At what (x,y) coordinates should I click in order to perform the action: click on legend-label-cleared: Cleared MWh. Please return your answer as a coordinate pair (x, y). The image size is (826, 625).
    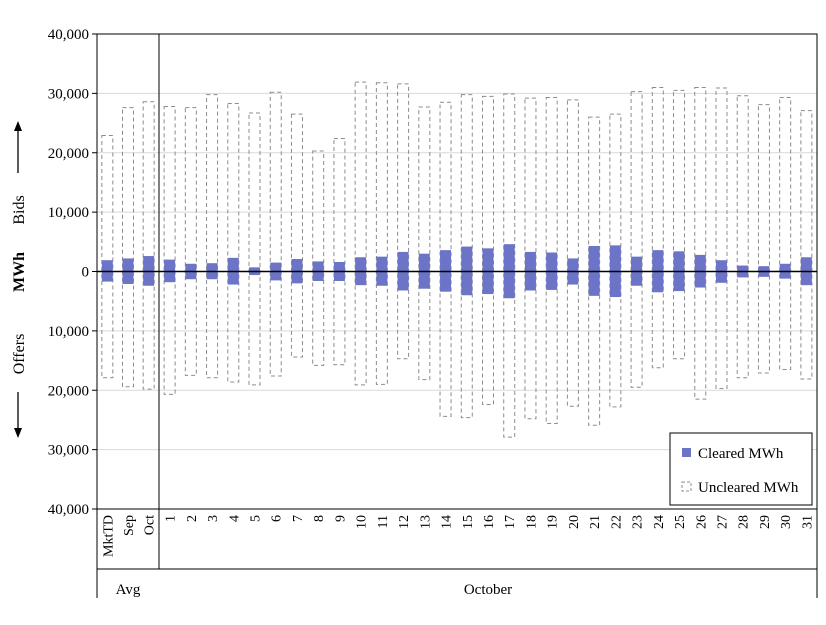
    Looking at the image, I should click on (741, 454).